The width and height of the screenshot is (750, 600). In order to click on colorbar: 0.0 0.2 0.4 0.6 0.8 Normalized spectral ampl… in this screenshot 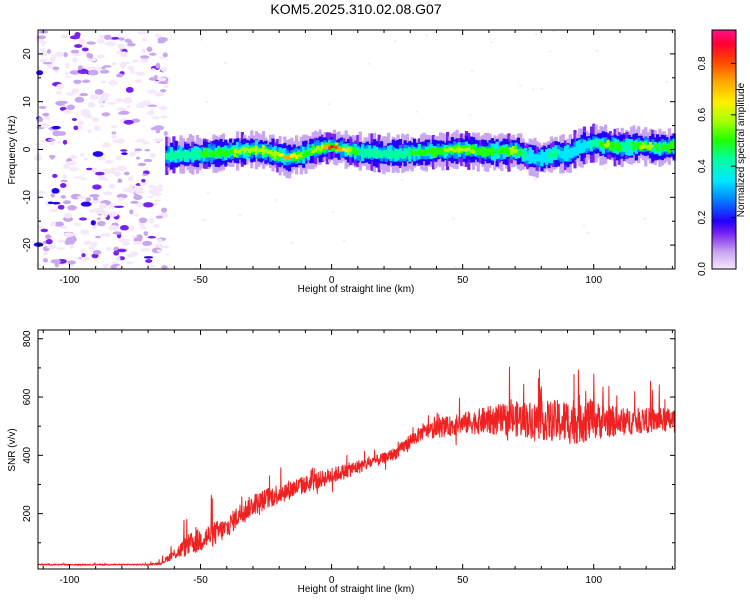, I will do `click(722, 152)`.